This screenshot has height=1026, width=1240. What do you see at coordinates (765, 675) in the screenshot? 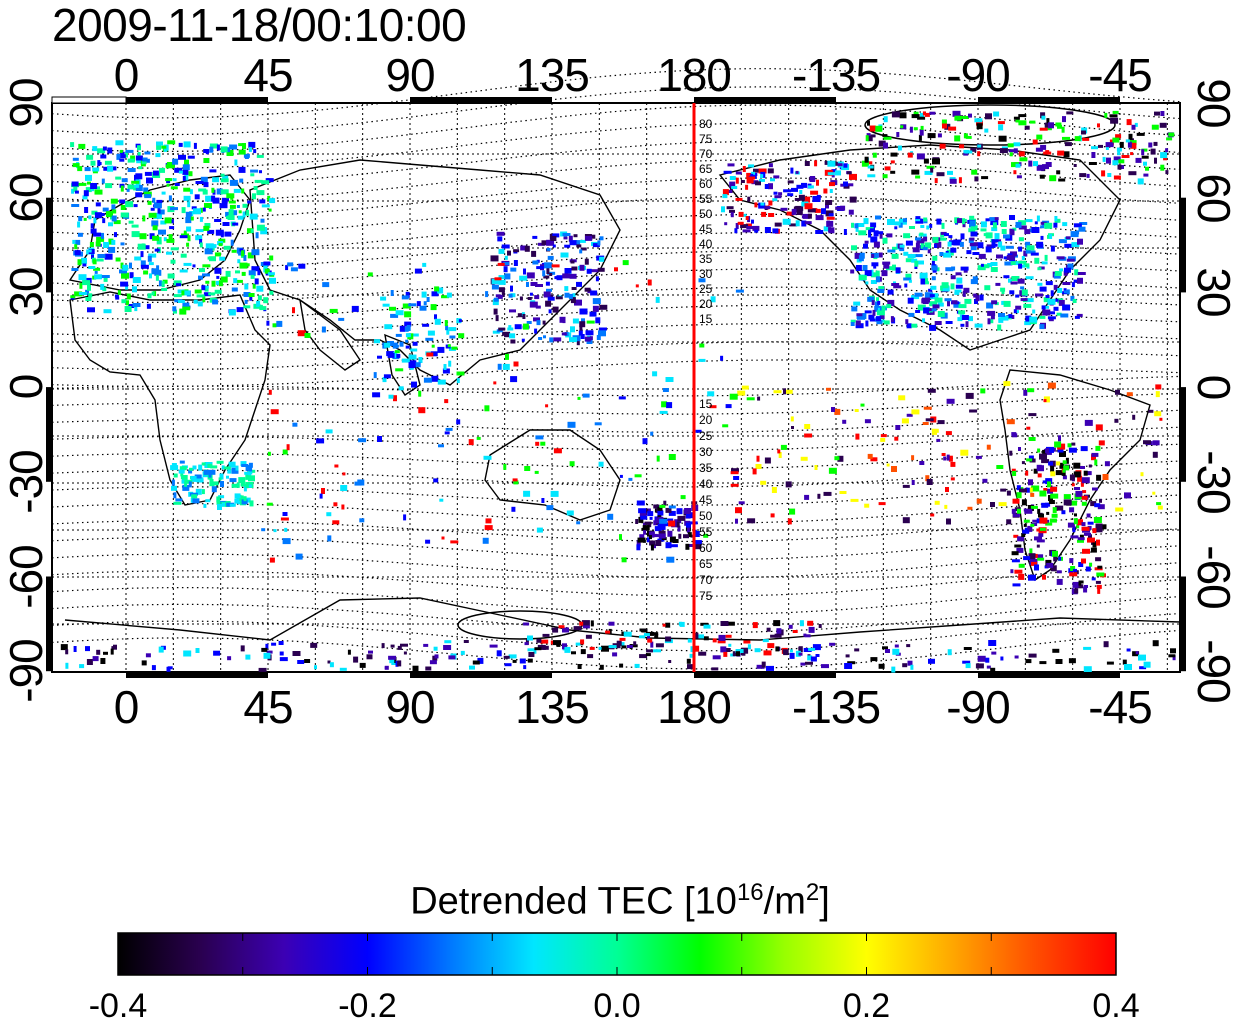
I see `frame-bar-bottom` at bounding box center [765, 675].